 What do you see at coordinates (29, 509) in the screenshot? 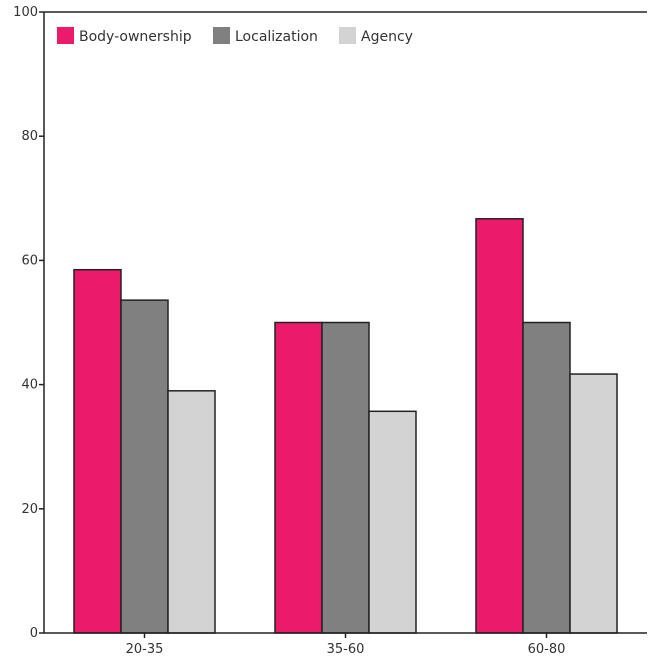
I see `y-tick-label: 20` at bounding box center [29, 509].